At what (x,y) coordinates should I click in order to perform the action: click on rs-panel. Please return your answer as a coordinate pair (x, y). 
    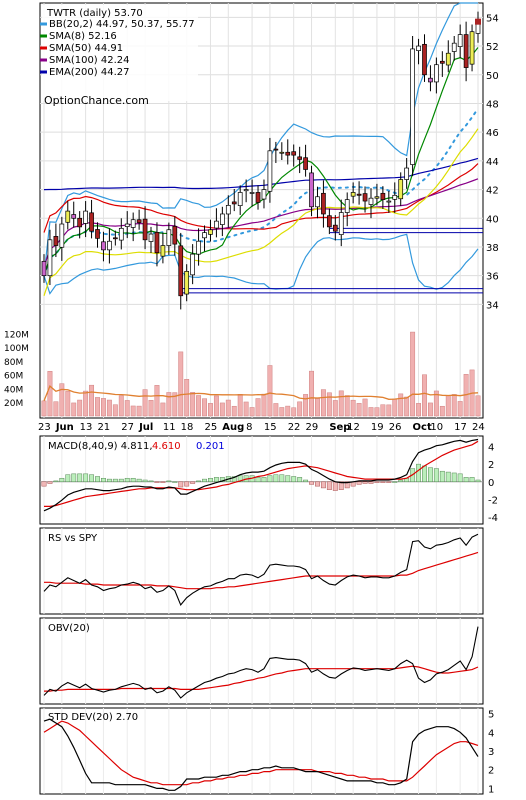
    Looking at the image, I should click on (261, 571).